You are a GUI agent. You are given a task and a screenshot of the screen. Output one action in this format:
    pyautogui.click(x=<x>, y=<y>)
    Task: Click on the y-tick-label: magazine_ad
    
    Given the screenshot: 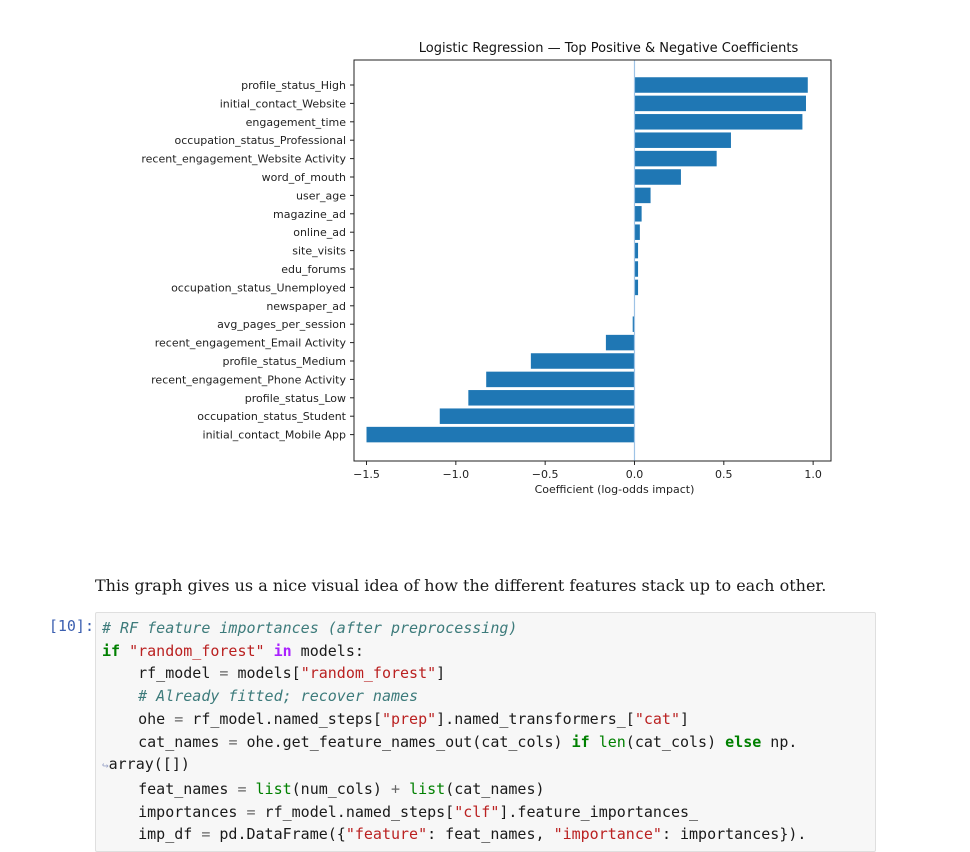 What is the action you would take?
    pyautogui.click(x=309, y=214)
    